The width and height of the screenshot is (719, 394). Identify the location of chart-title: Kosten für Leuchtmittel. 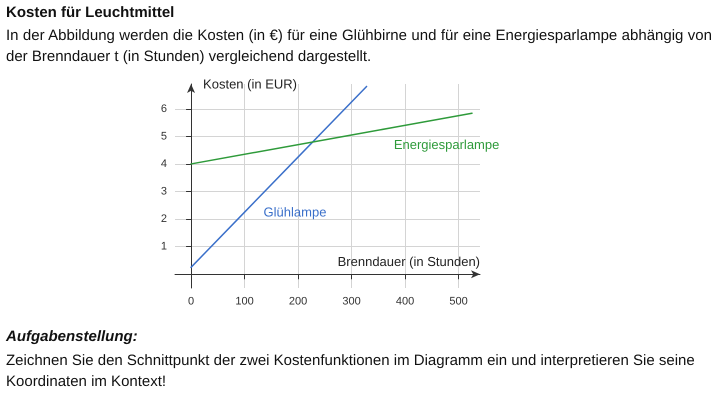
(90, 12).